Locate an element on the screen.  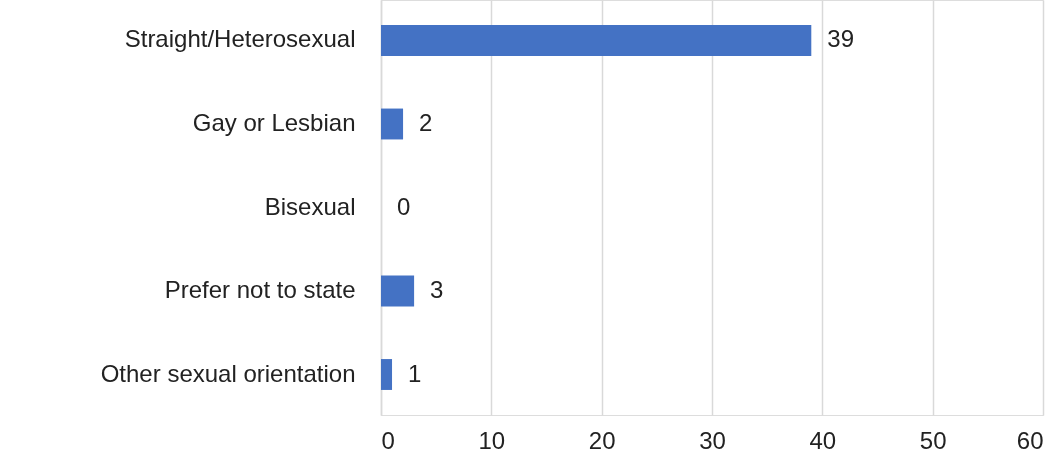
y-tick-label: Prefer not to state is located at coordinates (260, 289).